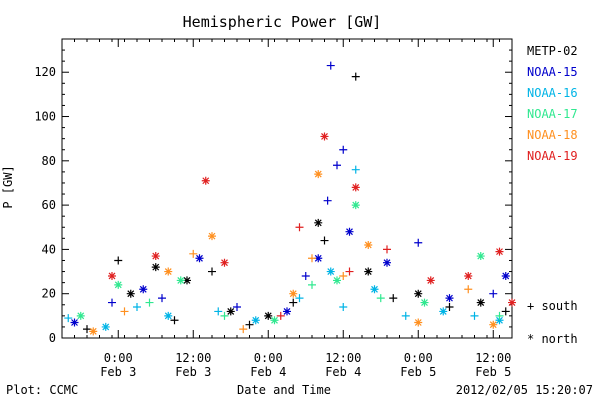 Image resolution: width=600 pixels, height=404 pixels. What do you see at coordinates (552, 135) in the screenshot?
I see `legend-item: NOAA-18` at bounding box center [552, 135].